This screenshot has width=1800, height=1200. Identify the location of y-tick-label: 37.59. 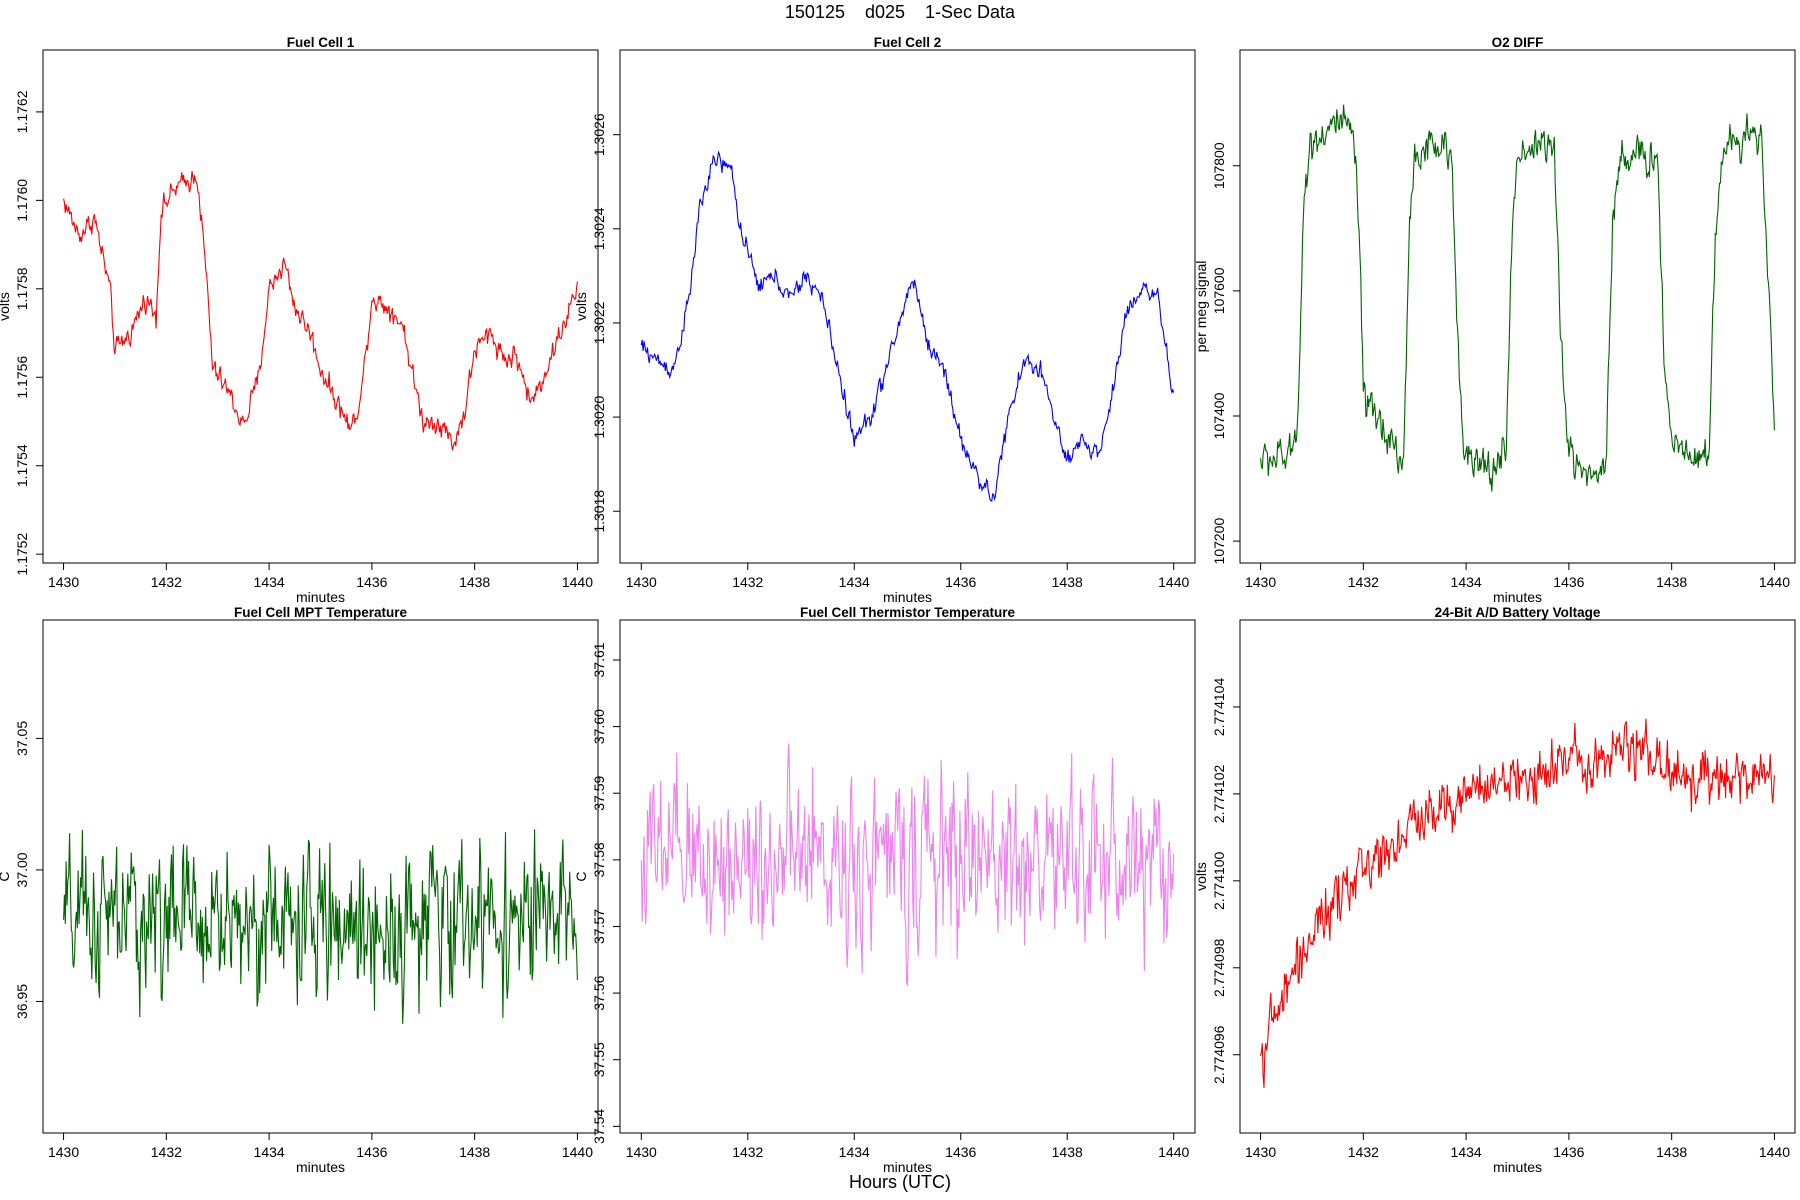
(599, 792).